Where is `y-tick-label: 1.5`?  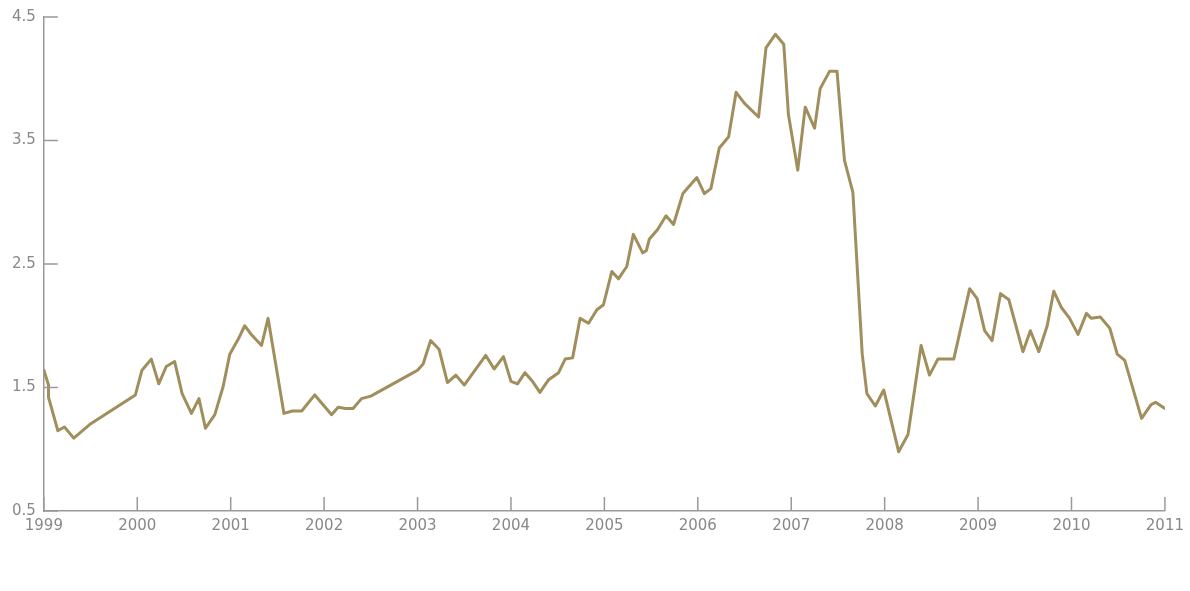
y-tick-label: 1.5 is located at coordinates (24, 386).